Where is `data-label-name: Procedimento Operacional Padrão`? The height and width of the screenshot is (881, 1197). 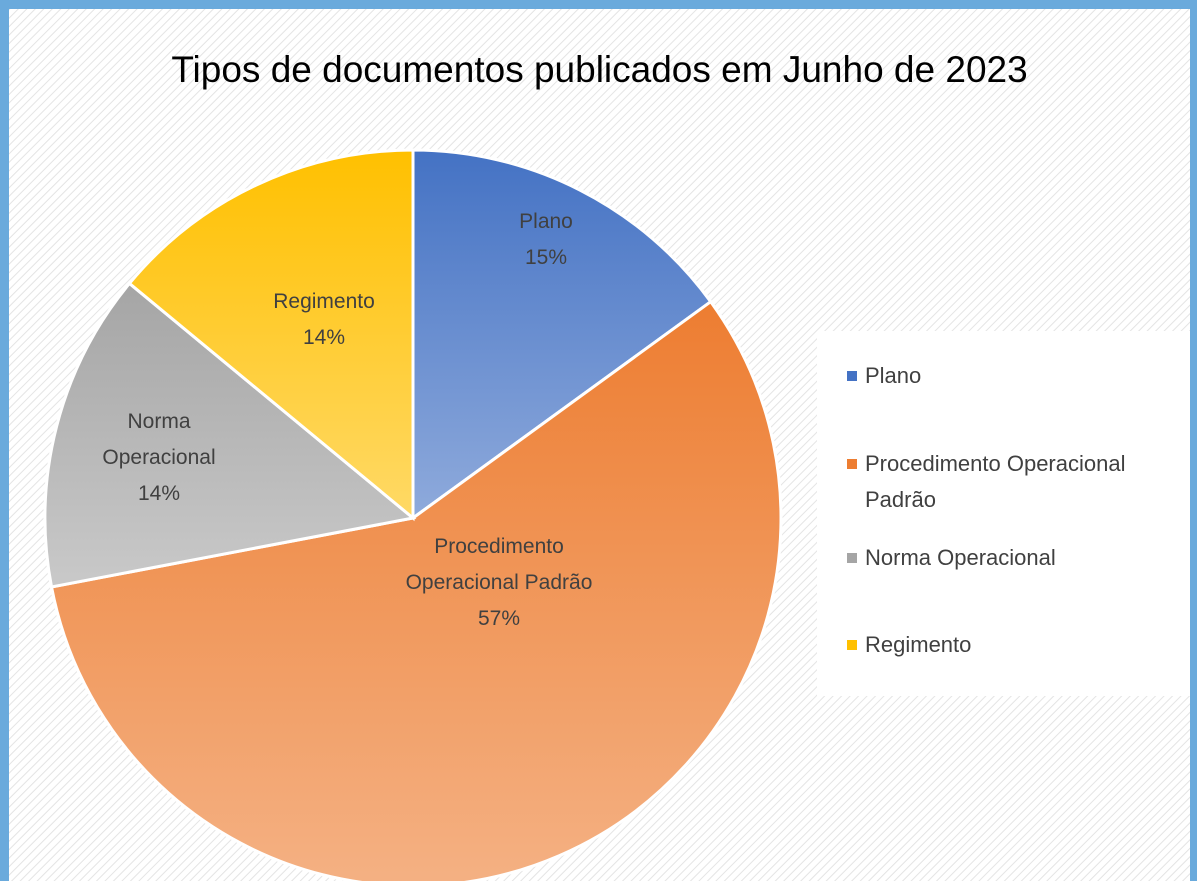 data-label-name: Procedimento Operacional Padrão is located at coordinates (499, 564).